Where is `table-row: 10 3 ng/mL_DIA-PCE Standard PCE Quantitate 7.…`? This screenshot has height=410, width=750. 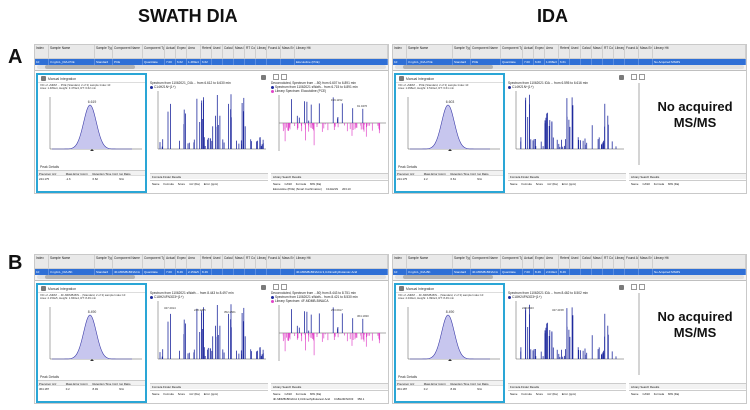
table-row: 10 3 ng/mL_DIA-PCE Standard PCE Quantitate 7.… is located at coordinates (211, 62).